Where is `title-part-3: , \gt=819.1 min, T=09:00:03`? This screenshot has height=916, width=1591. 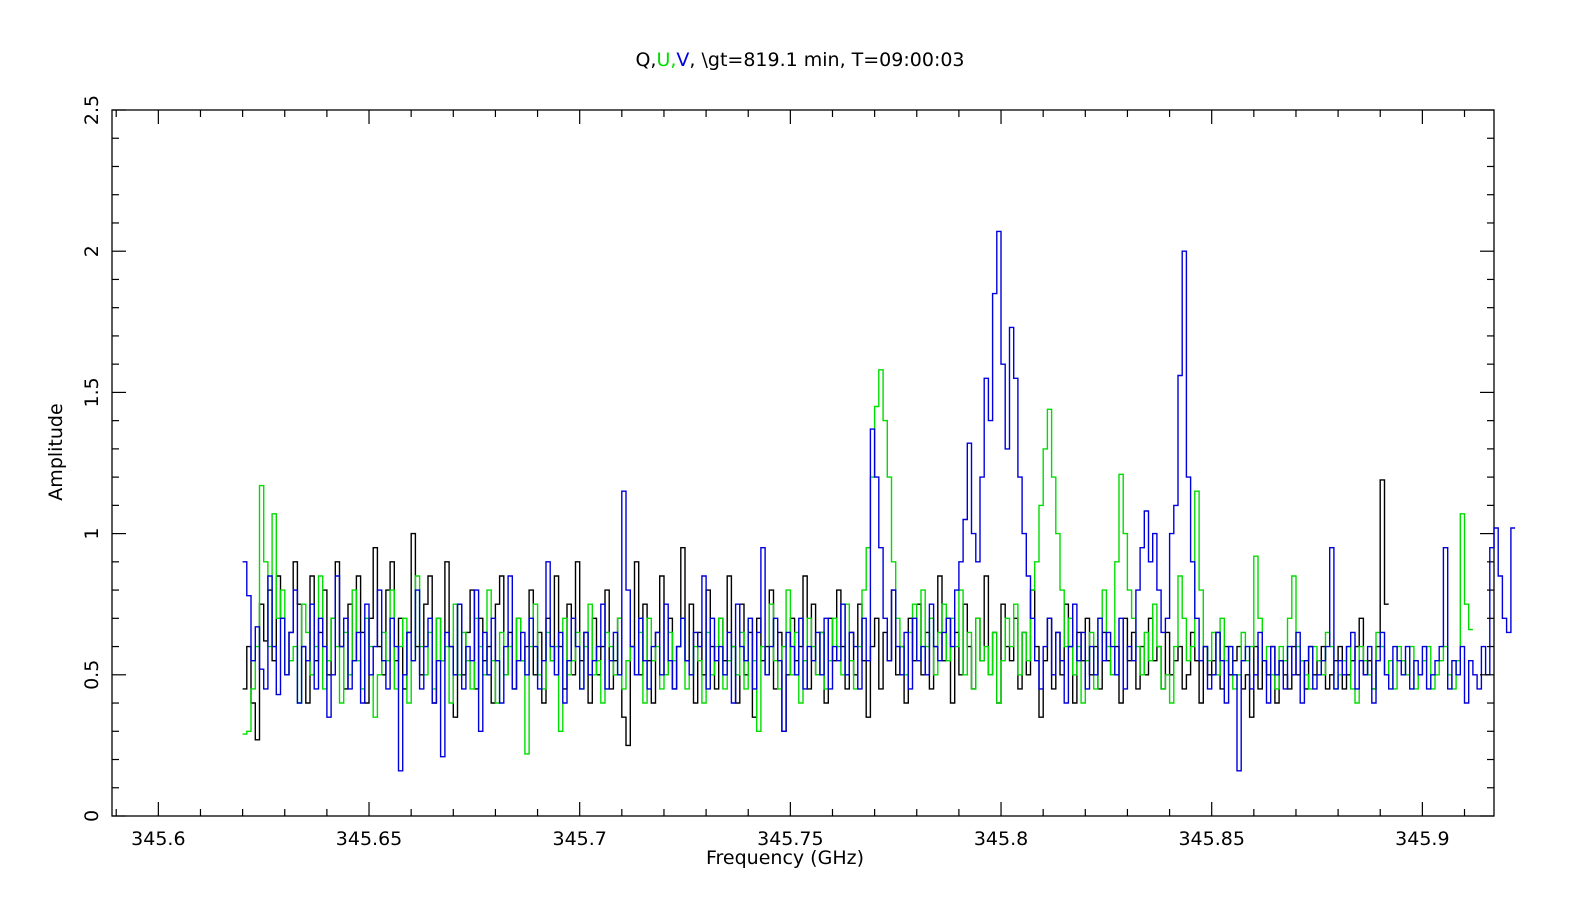
title-part-3: , \gt=819.1 min, T=09:00:03 is located at coordinates (826, 60).